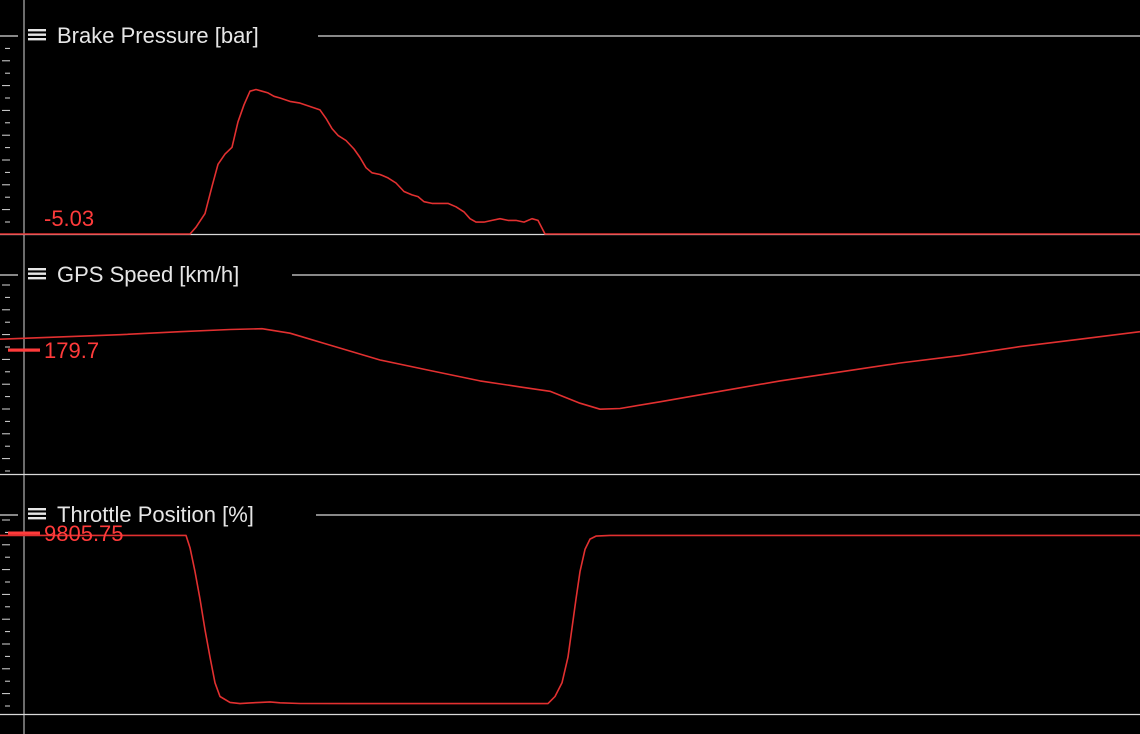 This screenshot has height=734, width=1140. I want to click on value-readout: 179.7, so click(71, 350).